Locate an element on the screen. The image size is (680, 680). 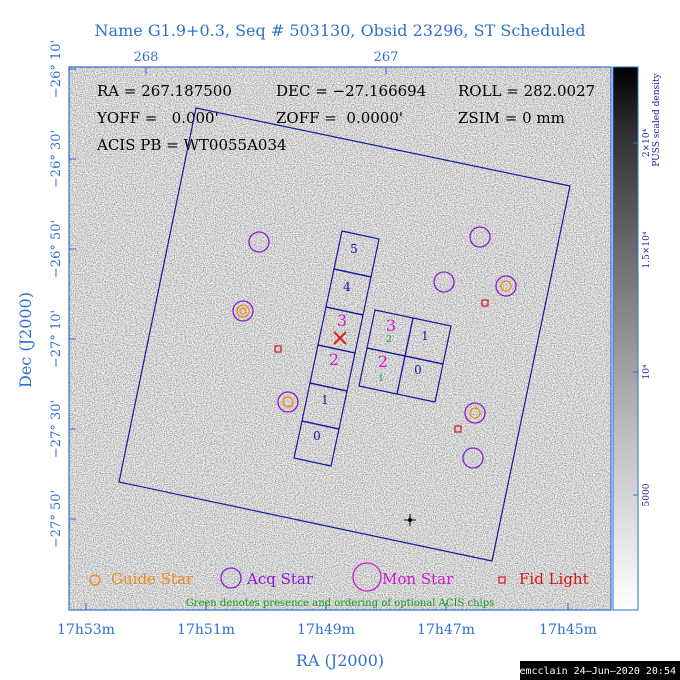
target-marker is located at coordinates (340, 338).